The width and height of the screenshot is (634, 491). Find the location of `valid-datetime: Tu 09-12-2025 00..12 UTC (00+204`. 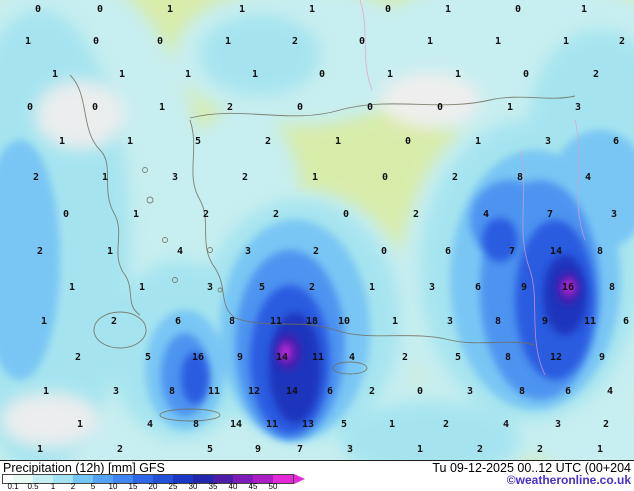

valid-datetime: Tu 09-12-2025 00..12 UTC (00+204 is located at coordinates (531, 468).